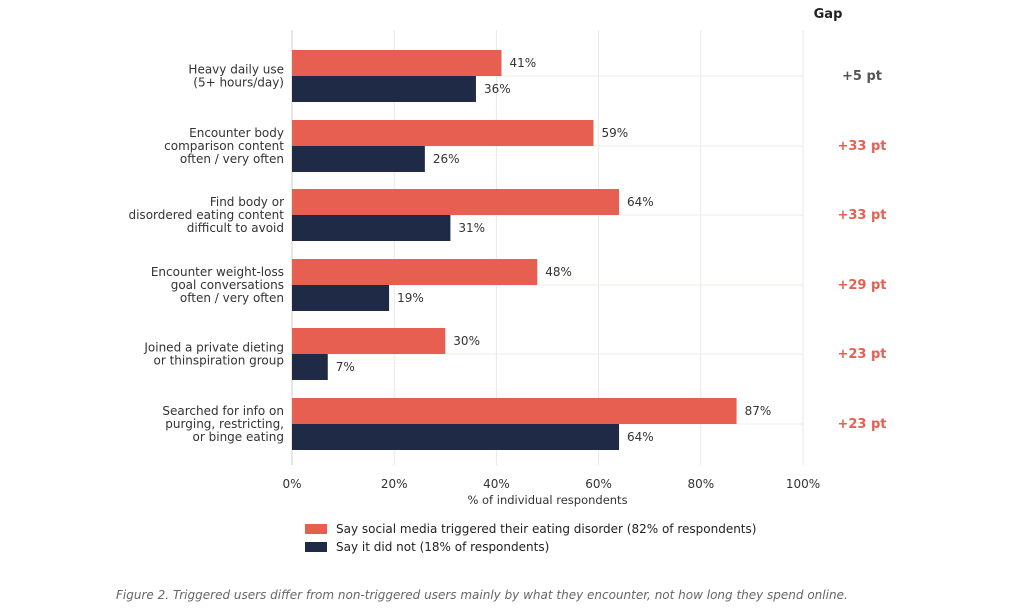  I want to click on bar-value-label: 59%, so click(614, 133).